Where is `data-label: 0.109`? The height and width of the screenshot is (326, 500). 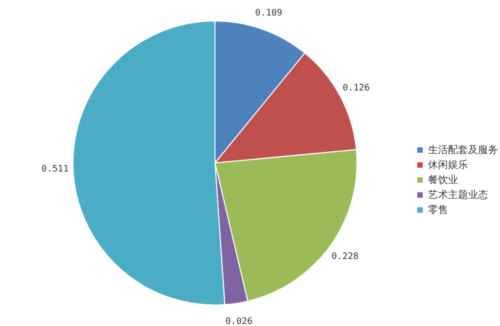 data-label: 0.109 is located at coordinates (268, 13).